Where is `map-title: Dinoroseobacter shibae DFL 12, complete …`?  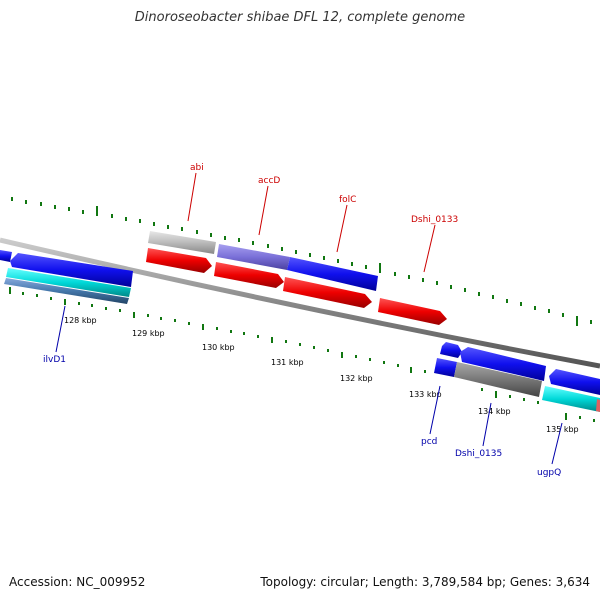
map-title: Dinoroseobacter shibae DFL 12, complete … is located at coordinates (300, 17).